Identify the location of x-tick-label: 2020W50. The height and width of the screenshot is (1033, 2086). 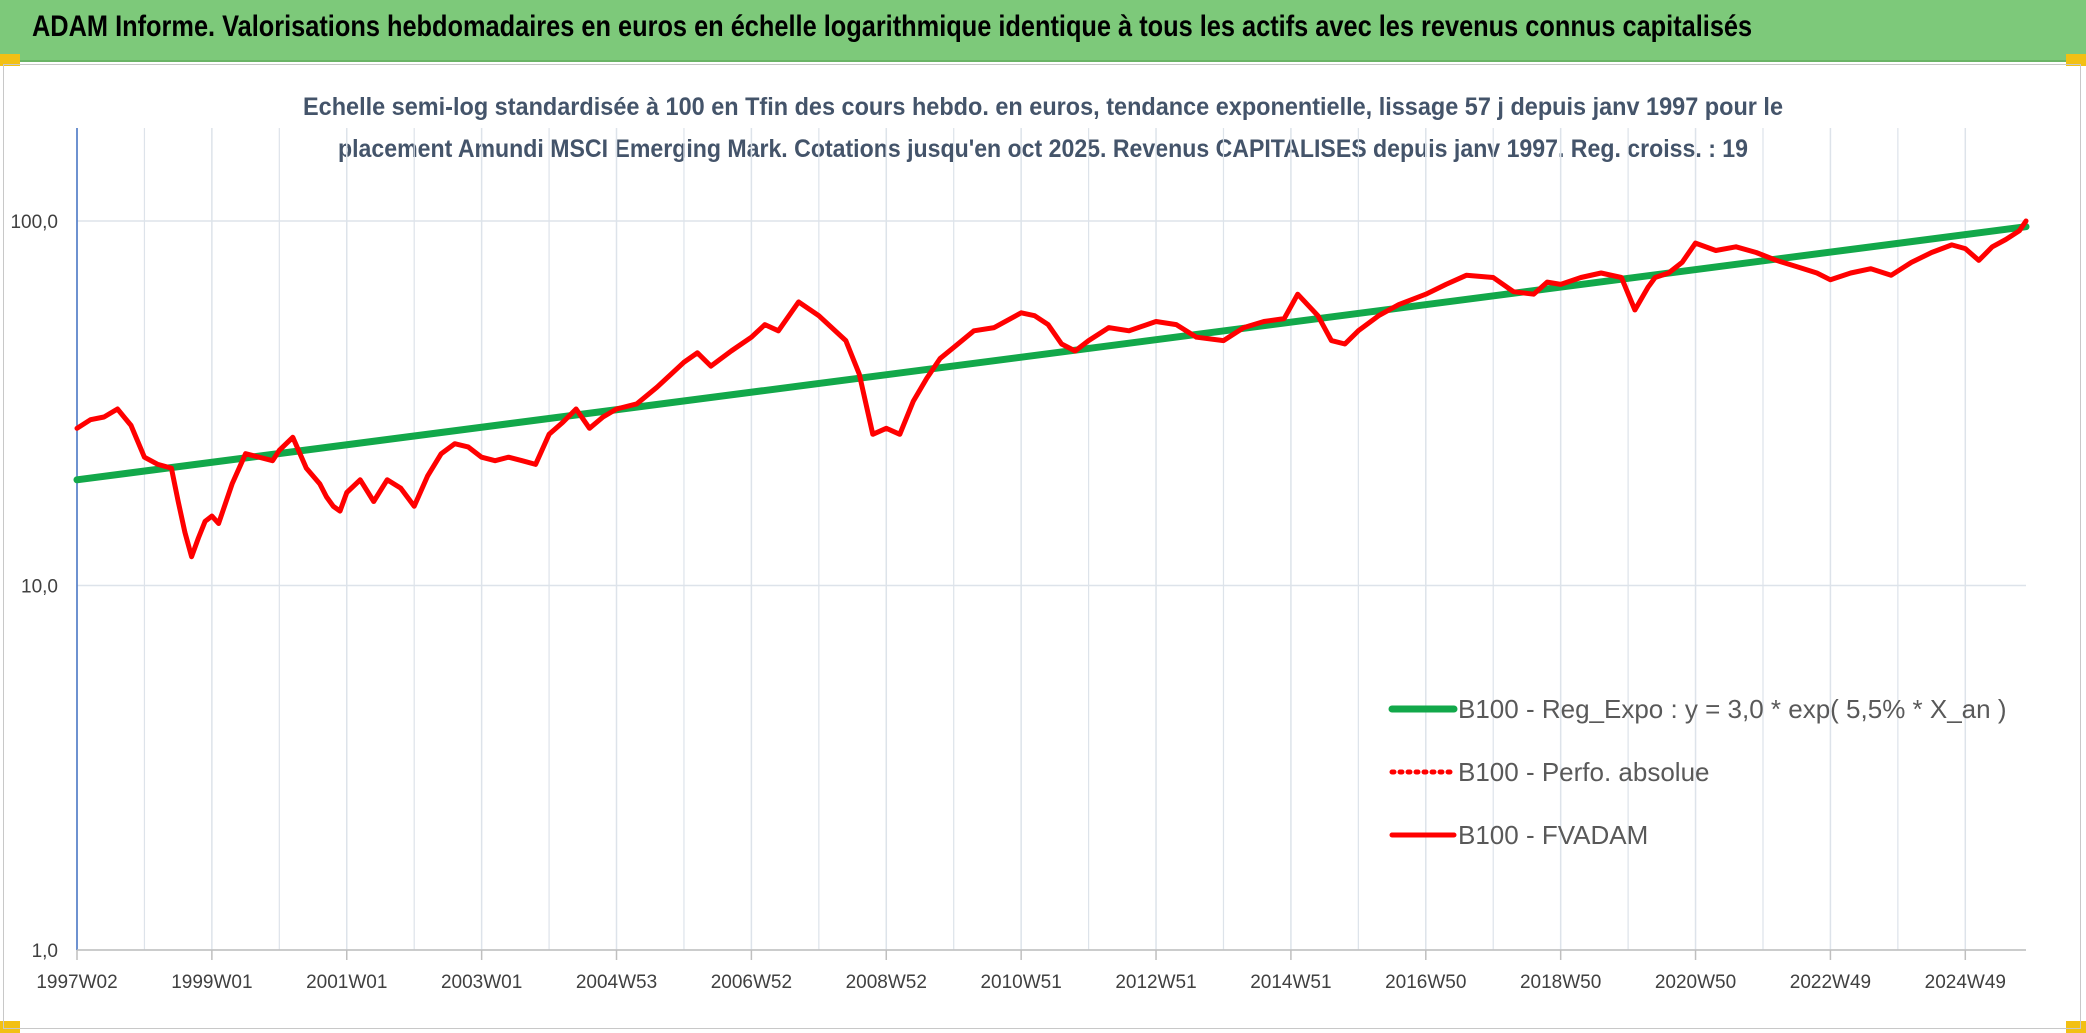
(1695, 982).